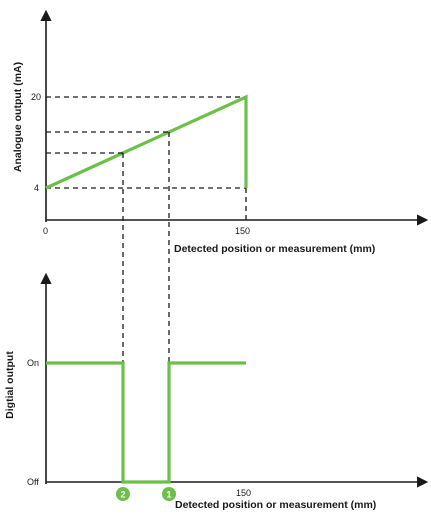  I want to click on bottom-x-tick-150: 150, so click(243, 493).